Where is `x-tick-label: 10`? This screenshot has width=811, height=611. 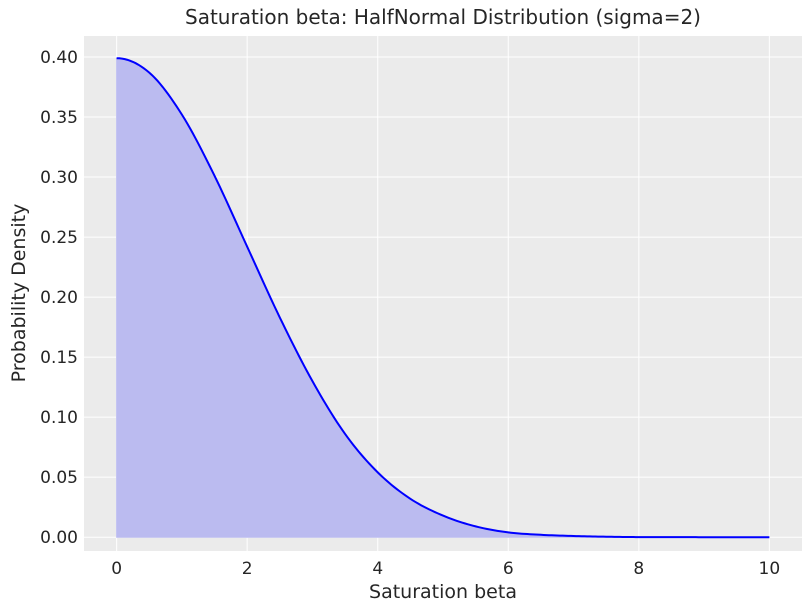 x-tick-label: 10 is located at coordinates (770, 569).